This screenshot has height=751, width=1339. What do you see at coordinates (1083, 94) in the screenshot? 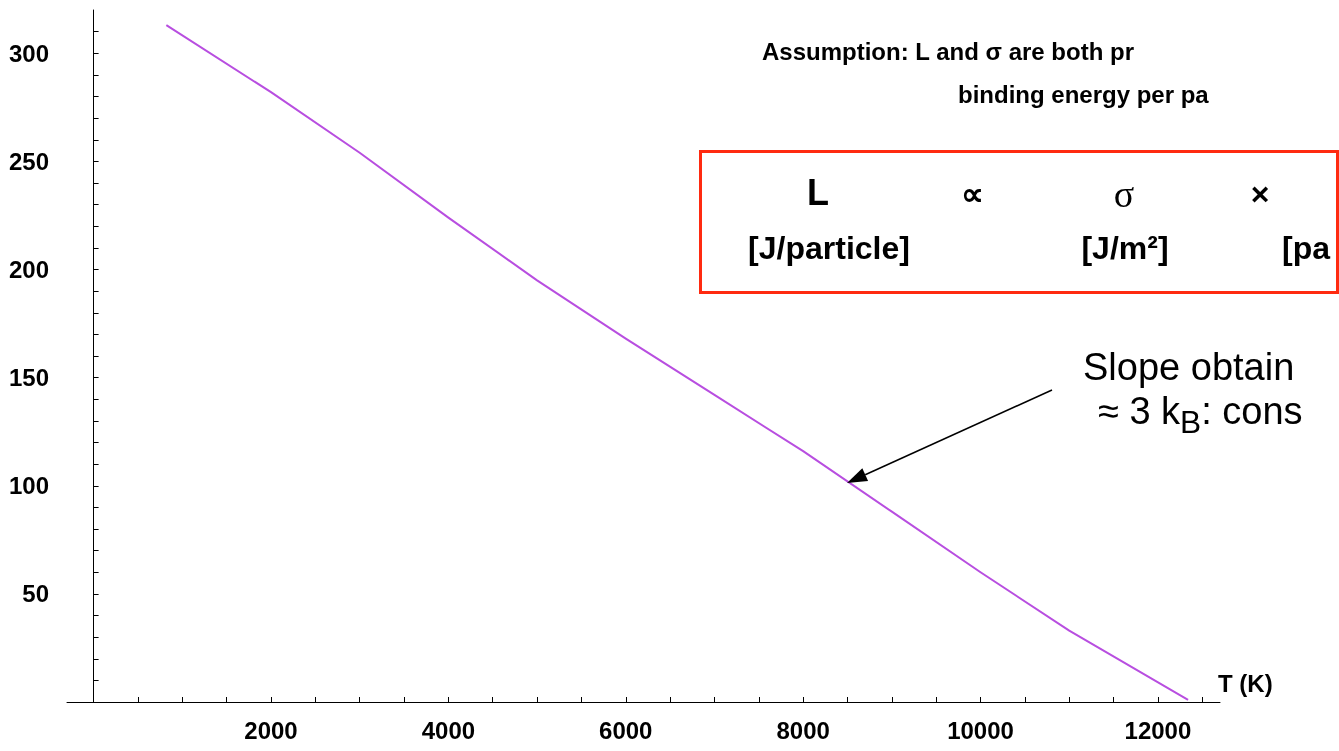
I see `annotation: binding energy per pa` at bounding box center [1083, 94].